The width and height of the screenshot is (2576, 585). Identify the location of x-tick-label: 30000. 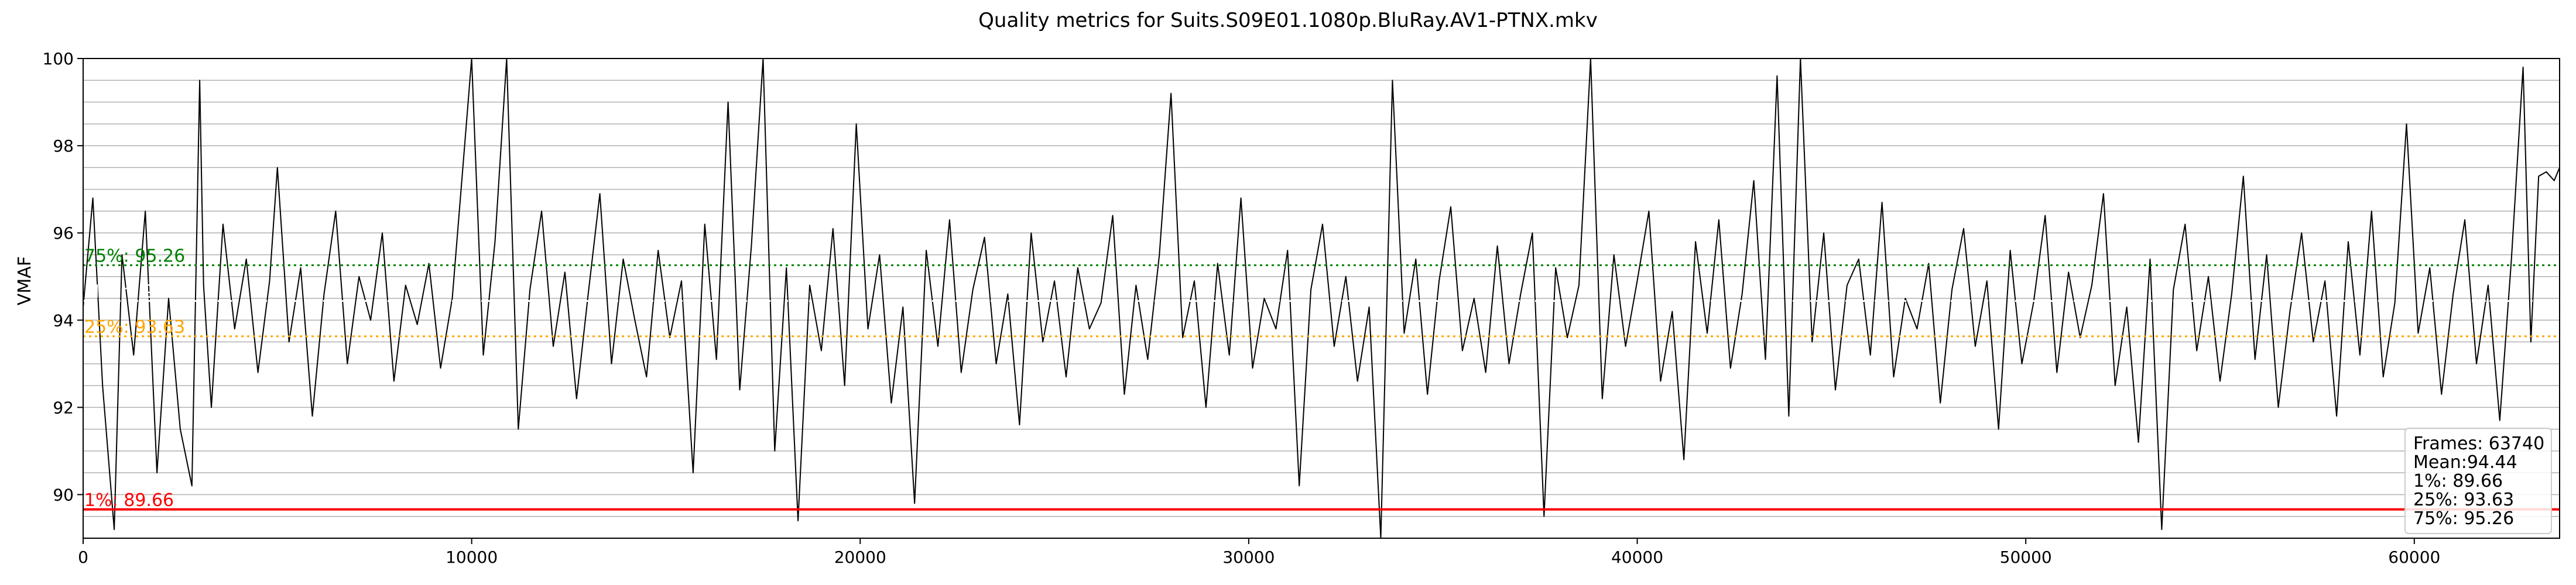
(1248, 557).